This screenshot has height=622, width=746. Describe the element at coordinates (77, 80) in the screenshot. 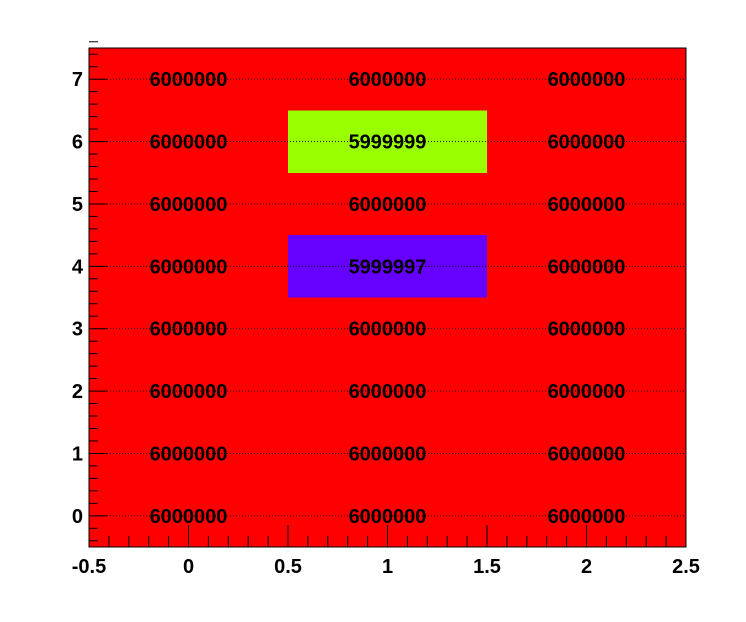

I see `y-tick-label: 7` at that location.